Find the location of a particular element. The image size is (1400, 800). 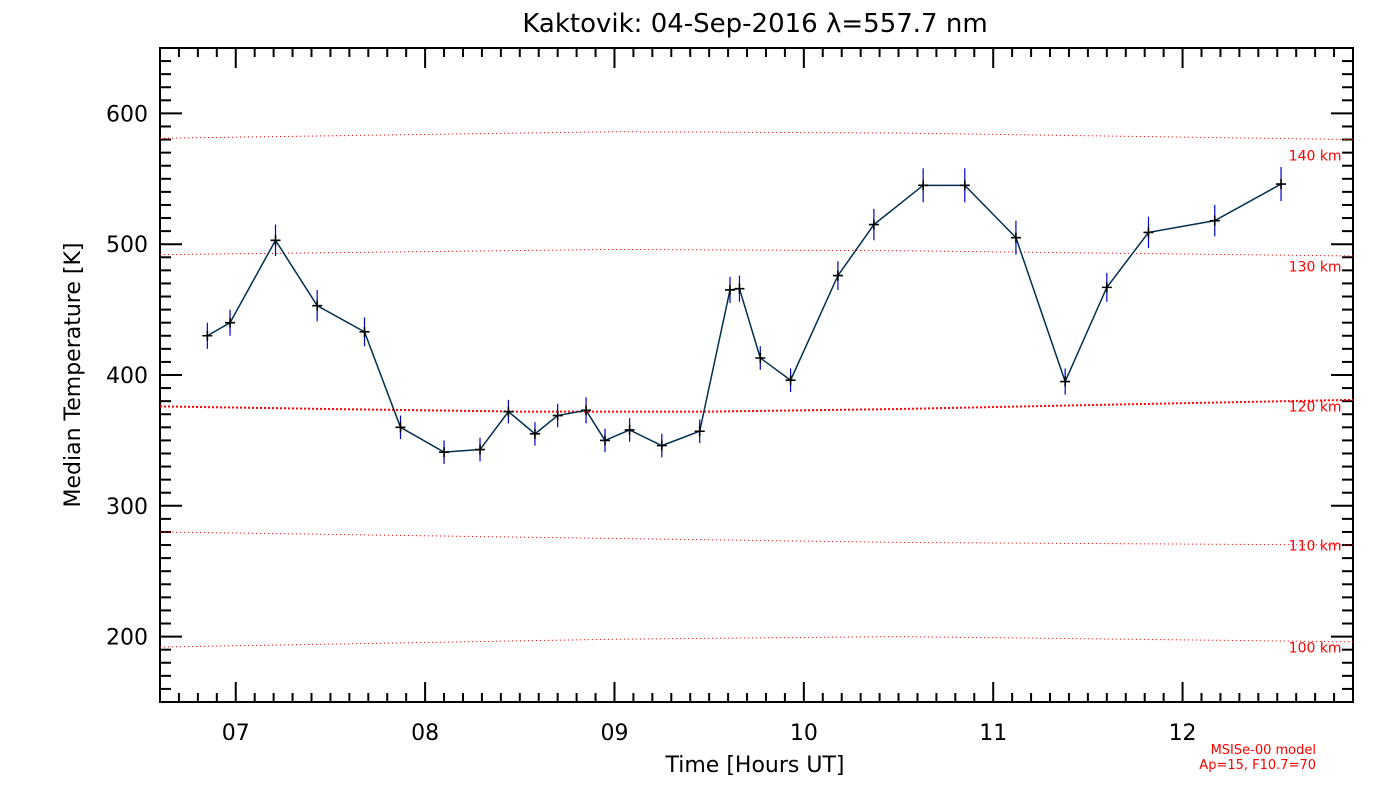

y-tick-label: 500 is located at coordinates (127, 245).